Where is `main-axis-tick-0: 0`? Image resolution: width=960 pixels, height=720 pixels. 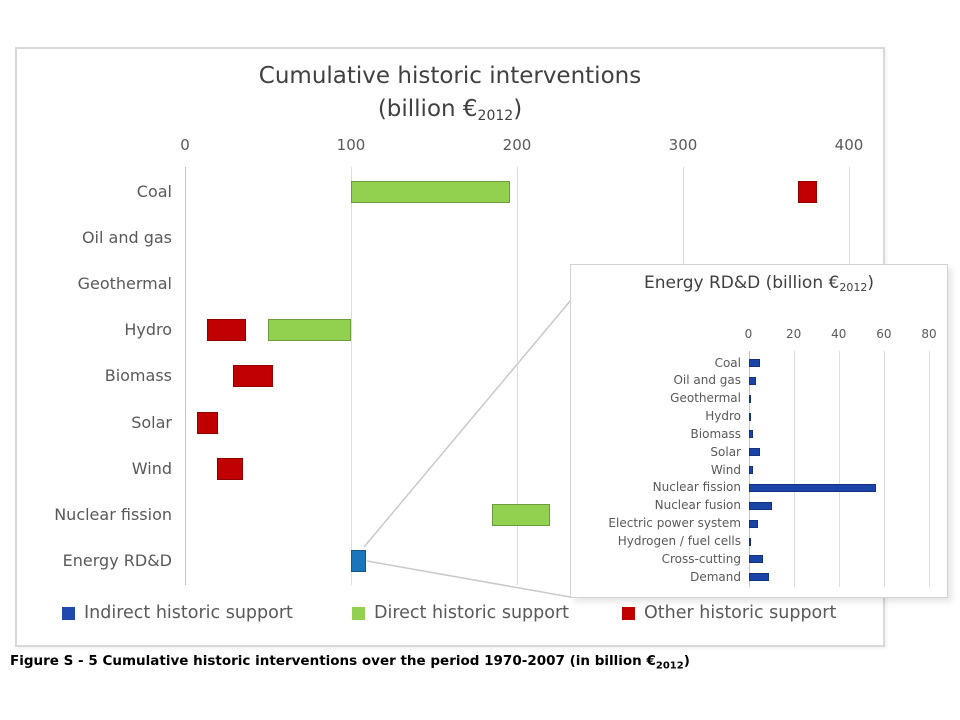
main-axis-tick-0: 0 is located at coordinates (185, 145).